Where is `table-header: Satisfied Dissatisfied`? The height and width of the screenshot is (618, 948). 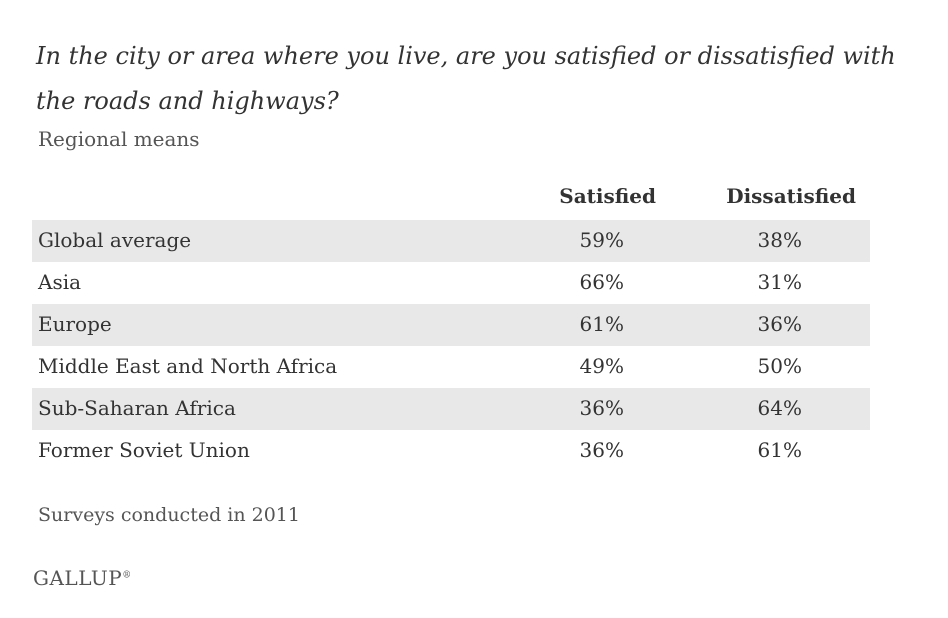
table-header: Satisfied Dissatisfied is located at coordinates (451, 198).